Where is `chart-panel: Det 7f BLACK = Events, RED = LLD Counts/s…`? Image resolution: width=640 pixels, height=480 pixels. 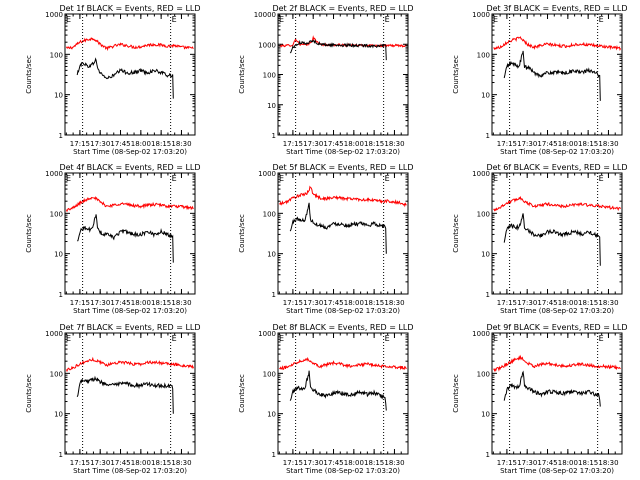
chart-panel: Det 7f BLACK = Events, RED = LLD Counts/s… is located at coordinates (113, 399).